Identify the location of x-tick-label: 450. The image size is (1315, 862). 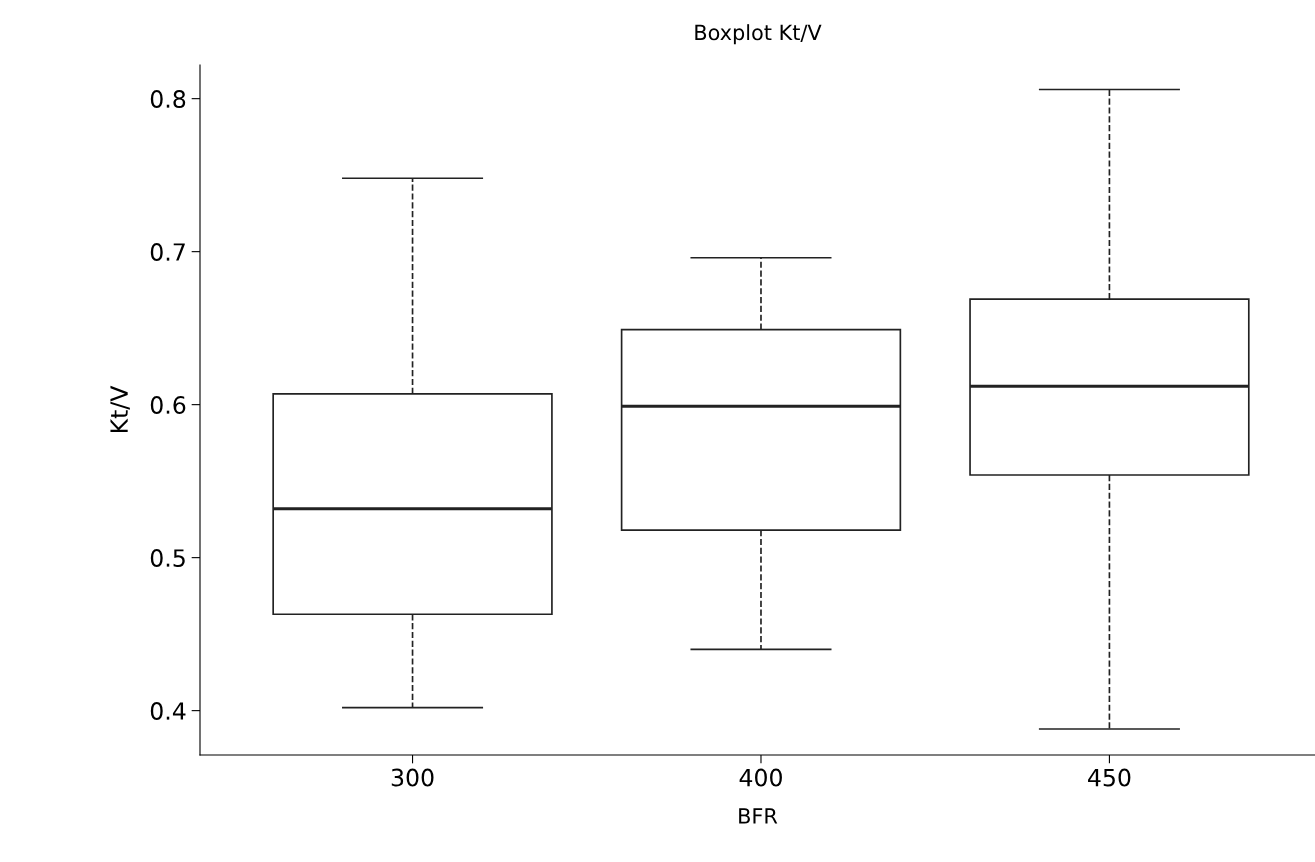
(1109, 777).